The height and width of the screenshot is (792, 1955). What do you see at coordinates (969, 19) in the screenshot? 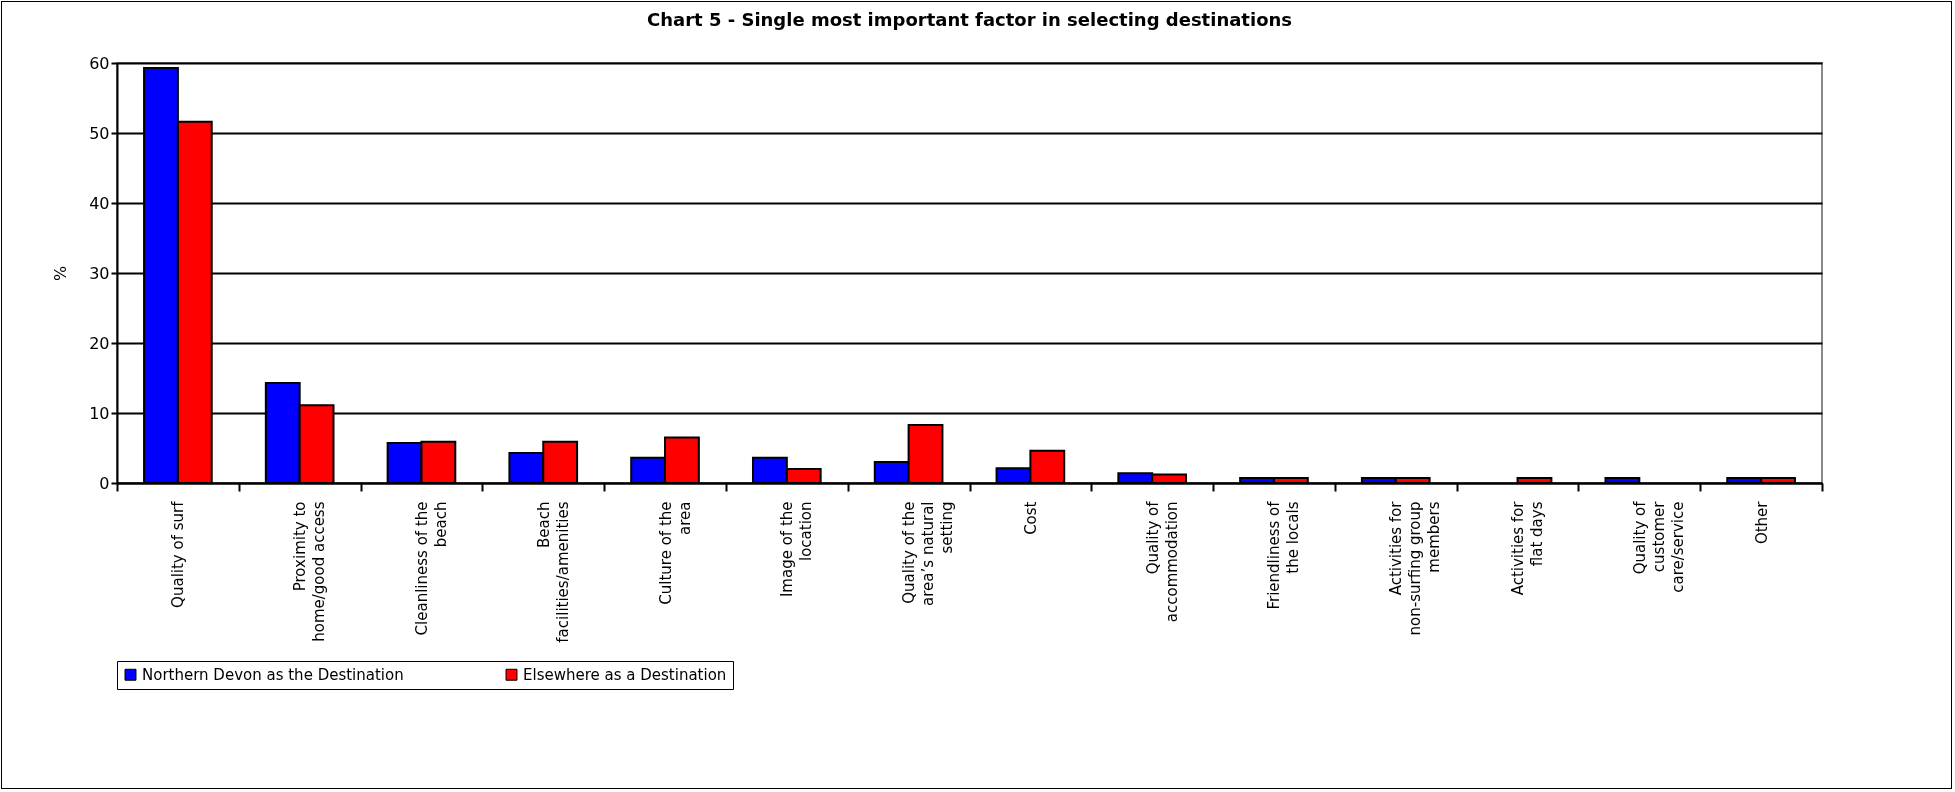
I see `chart-title: Chart 5 - Single most important factor in selecting destinations` at bounding box center [969, 19].